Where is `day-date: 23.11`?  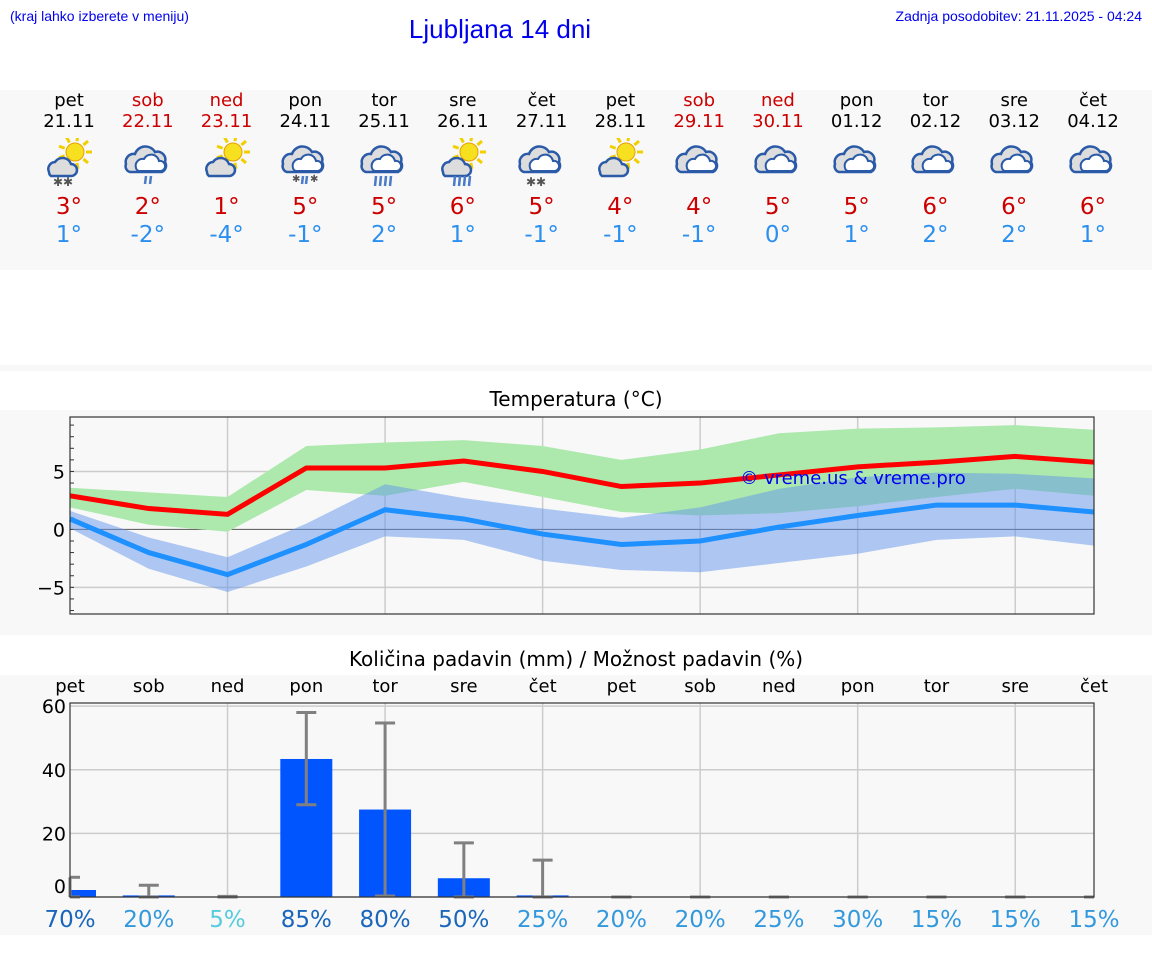
day-date: 23.11 is located at coordinates (226, 121).